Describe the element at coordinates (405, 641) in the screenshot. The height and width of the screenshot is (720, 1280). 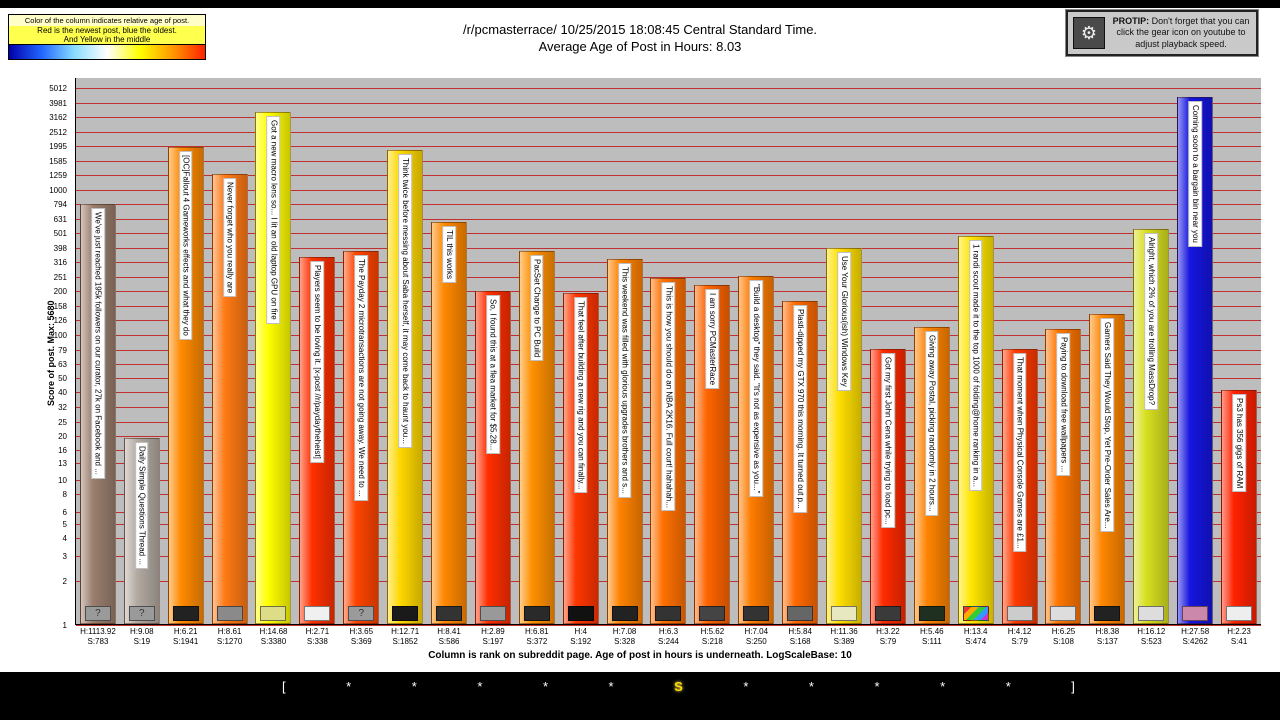
I see `score-label: S:1852` at that location.